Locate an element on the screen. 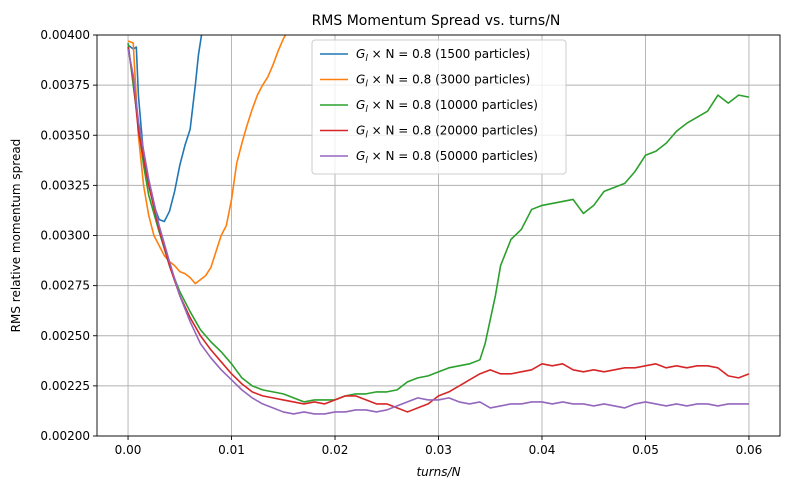 The image size is (790, 490). y-tick-label: 0.00375 is located at coordinates (65, 85).